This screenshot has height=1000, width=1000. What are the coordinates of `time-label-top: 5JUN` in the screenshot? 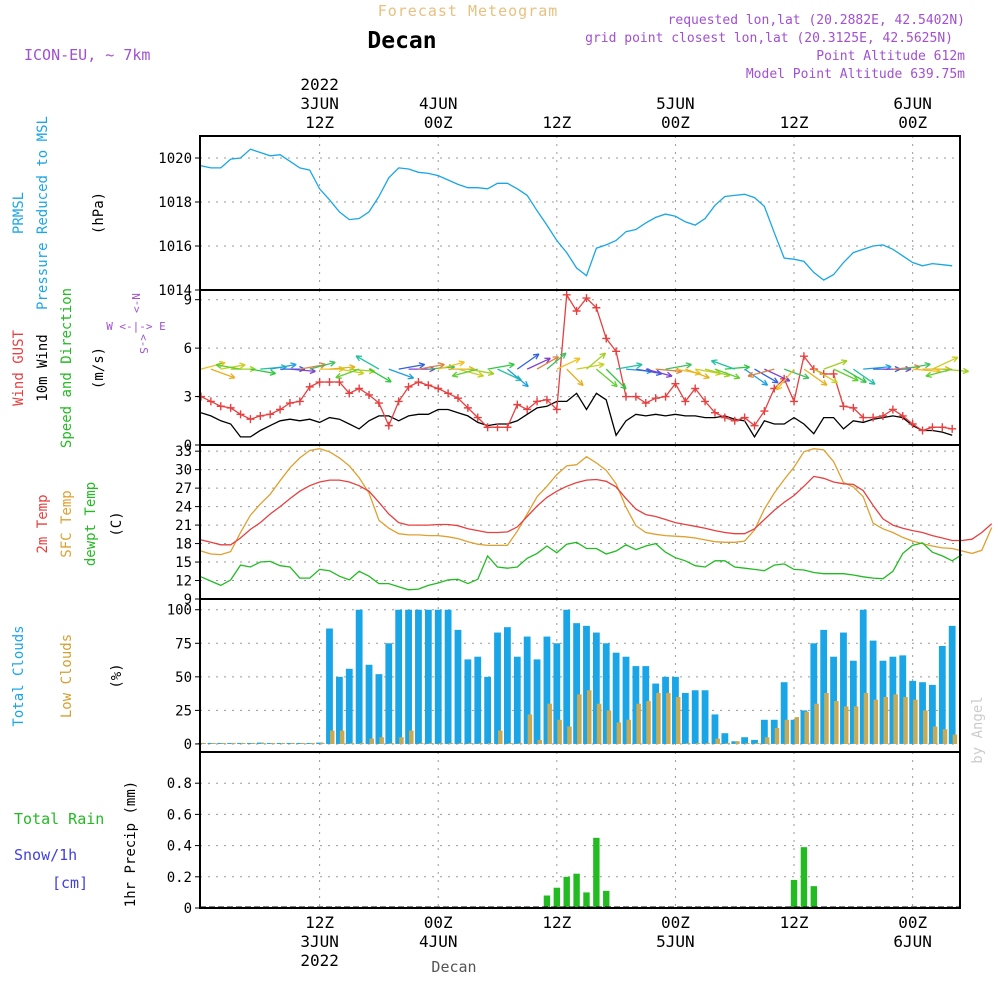 It's located at (675, 103).